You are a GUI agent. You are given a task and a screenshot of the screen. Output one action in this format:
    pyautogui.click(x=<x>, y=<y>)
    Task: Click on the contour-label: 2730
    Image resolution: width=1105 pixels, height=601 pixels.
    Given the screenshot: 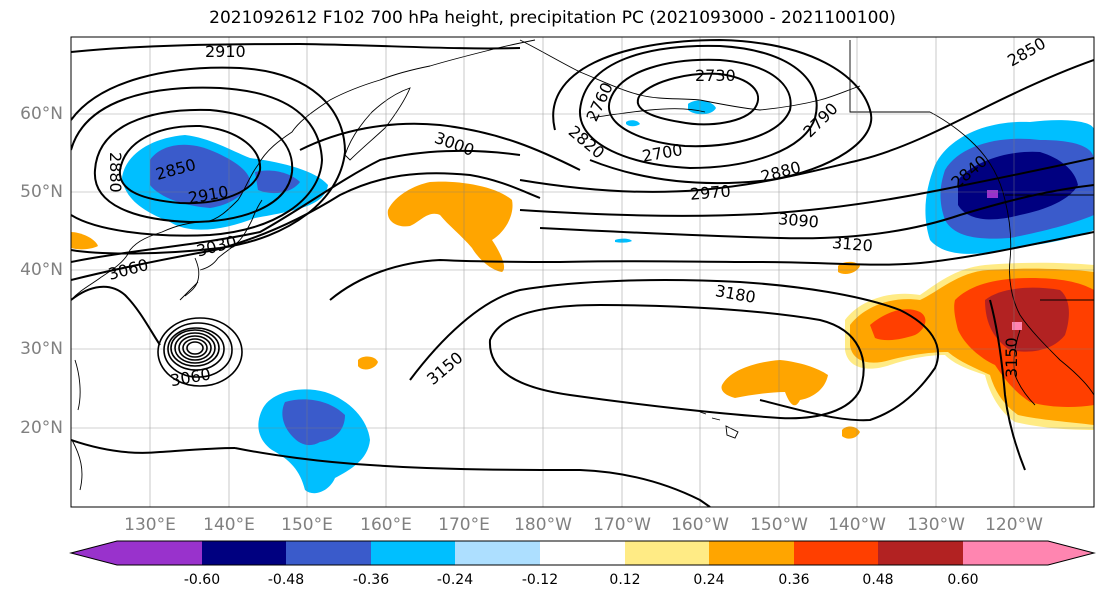 What is the action you would take?
    pyautogui.click(x=715, y=75)
    